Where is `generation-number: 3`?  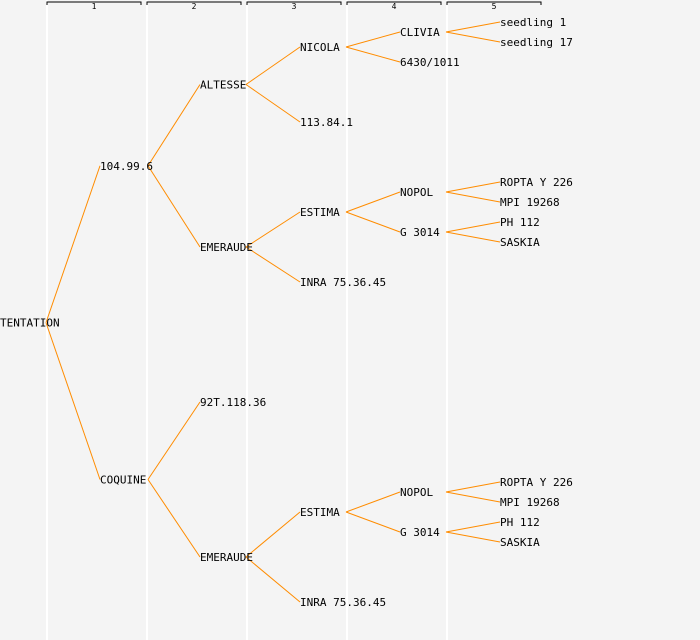 generation-number: 3 is located at coordinates (294, 6).